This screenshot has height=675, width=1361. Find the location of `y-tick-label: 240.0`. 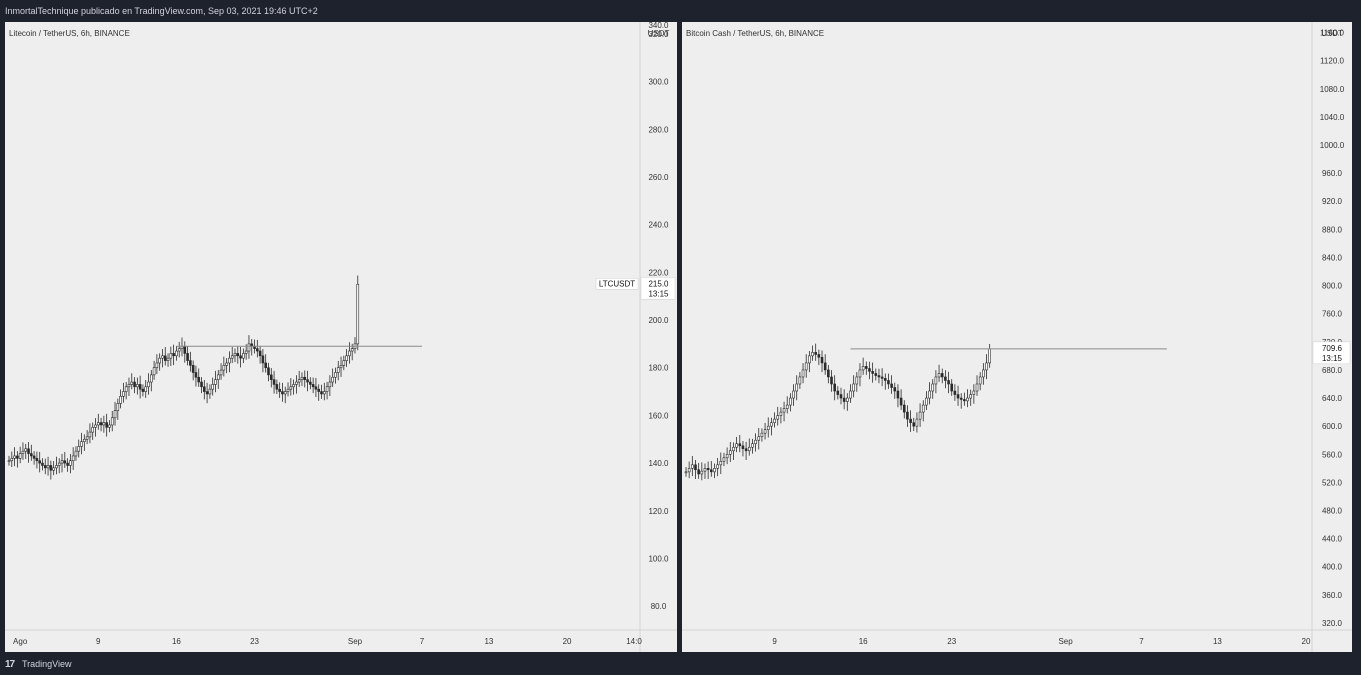

y-tick-label: 240.0 is located at coordinates (658, 225).